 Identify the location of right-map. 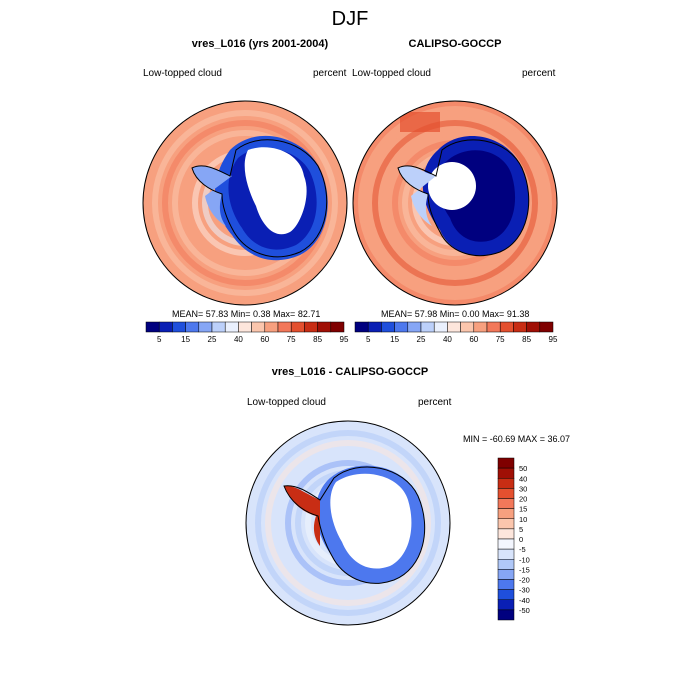
(455, 203).